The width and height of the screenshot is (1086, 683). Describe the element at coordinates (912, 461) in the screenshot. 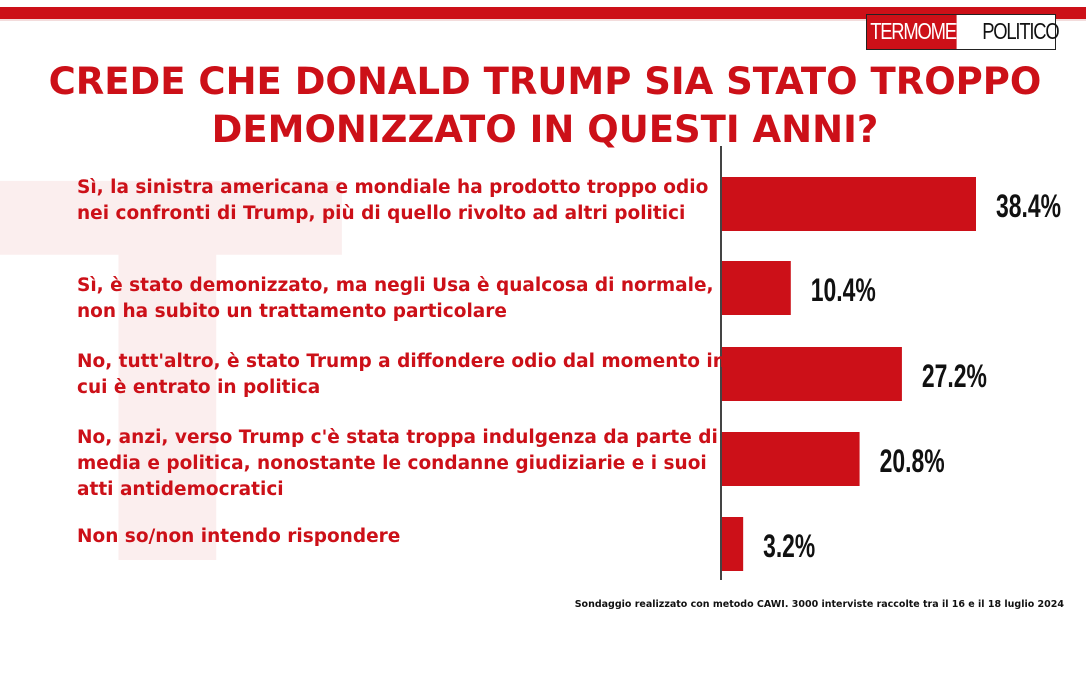

I see `bar-value-label-4: 20.8%` at that location.